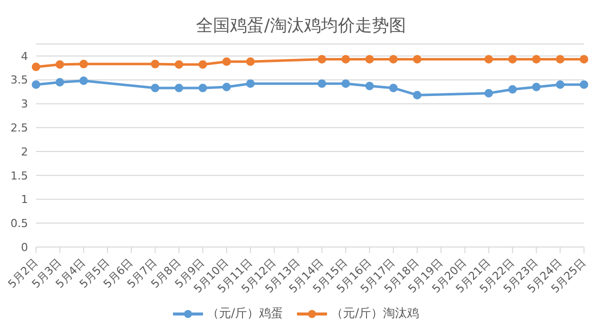  What do you see at coordinates (19, 127) in the screenshot?
I see `y-tick-label: 2.5` at bounding box center [19, 127].